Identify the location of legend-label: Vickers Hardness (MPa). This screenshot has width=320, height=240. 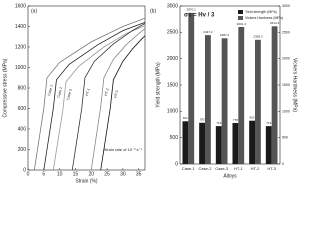
(264, 18).